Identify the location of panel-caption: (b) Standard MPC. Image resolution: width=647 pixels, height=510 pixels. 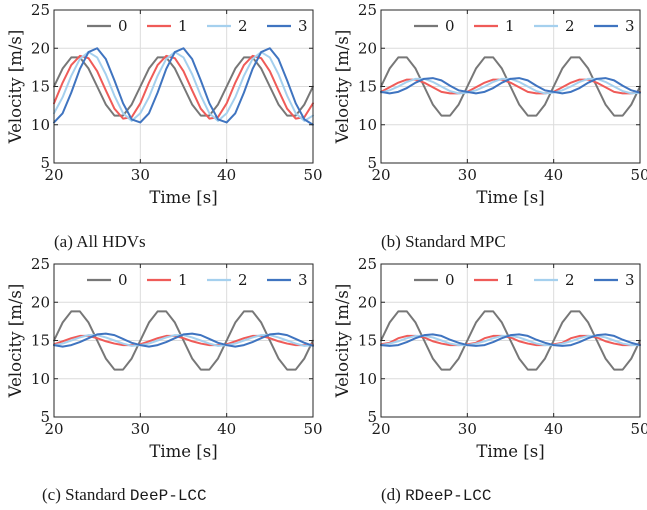
(443, 241).